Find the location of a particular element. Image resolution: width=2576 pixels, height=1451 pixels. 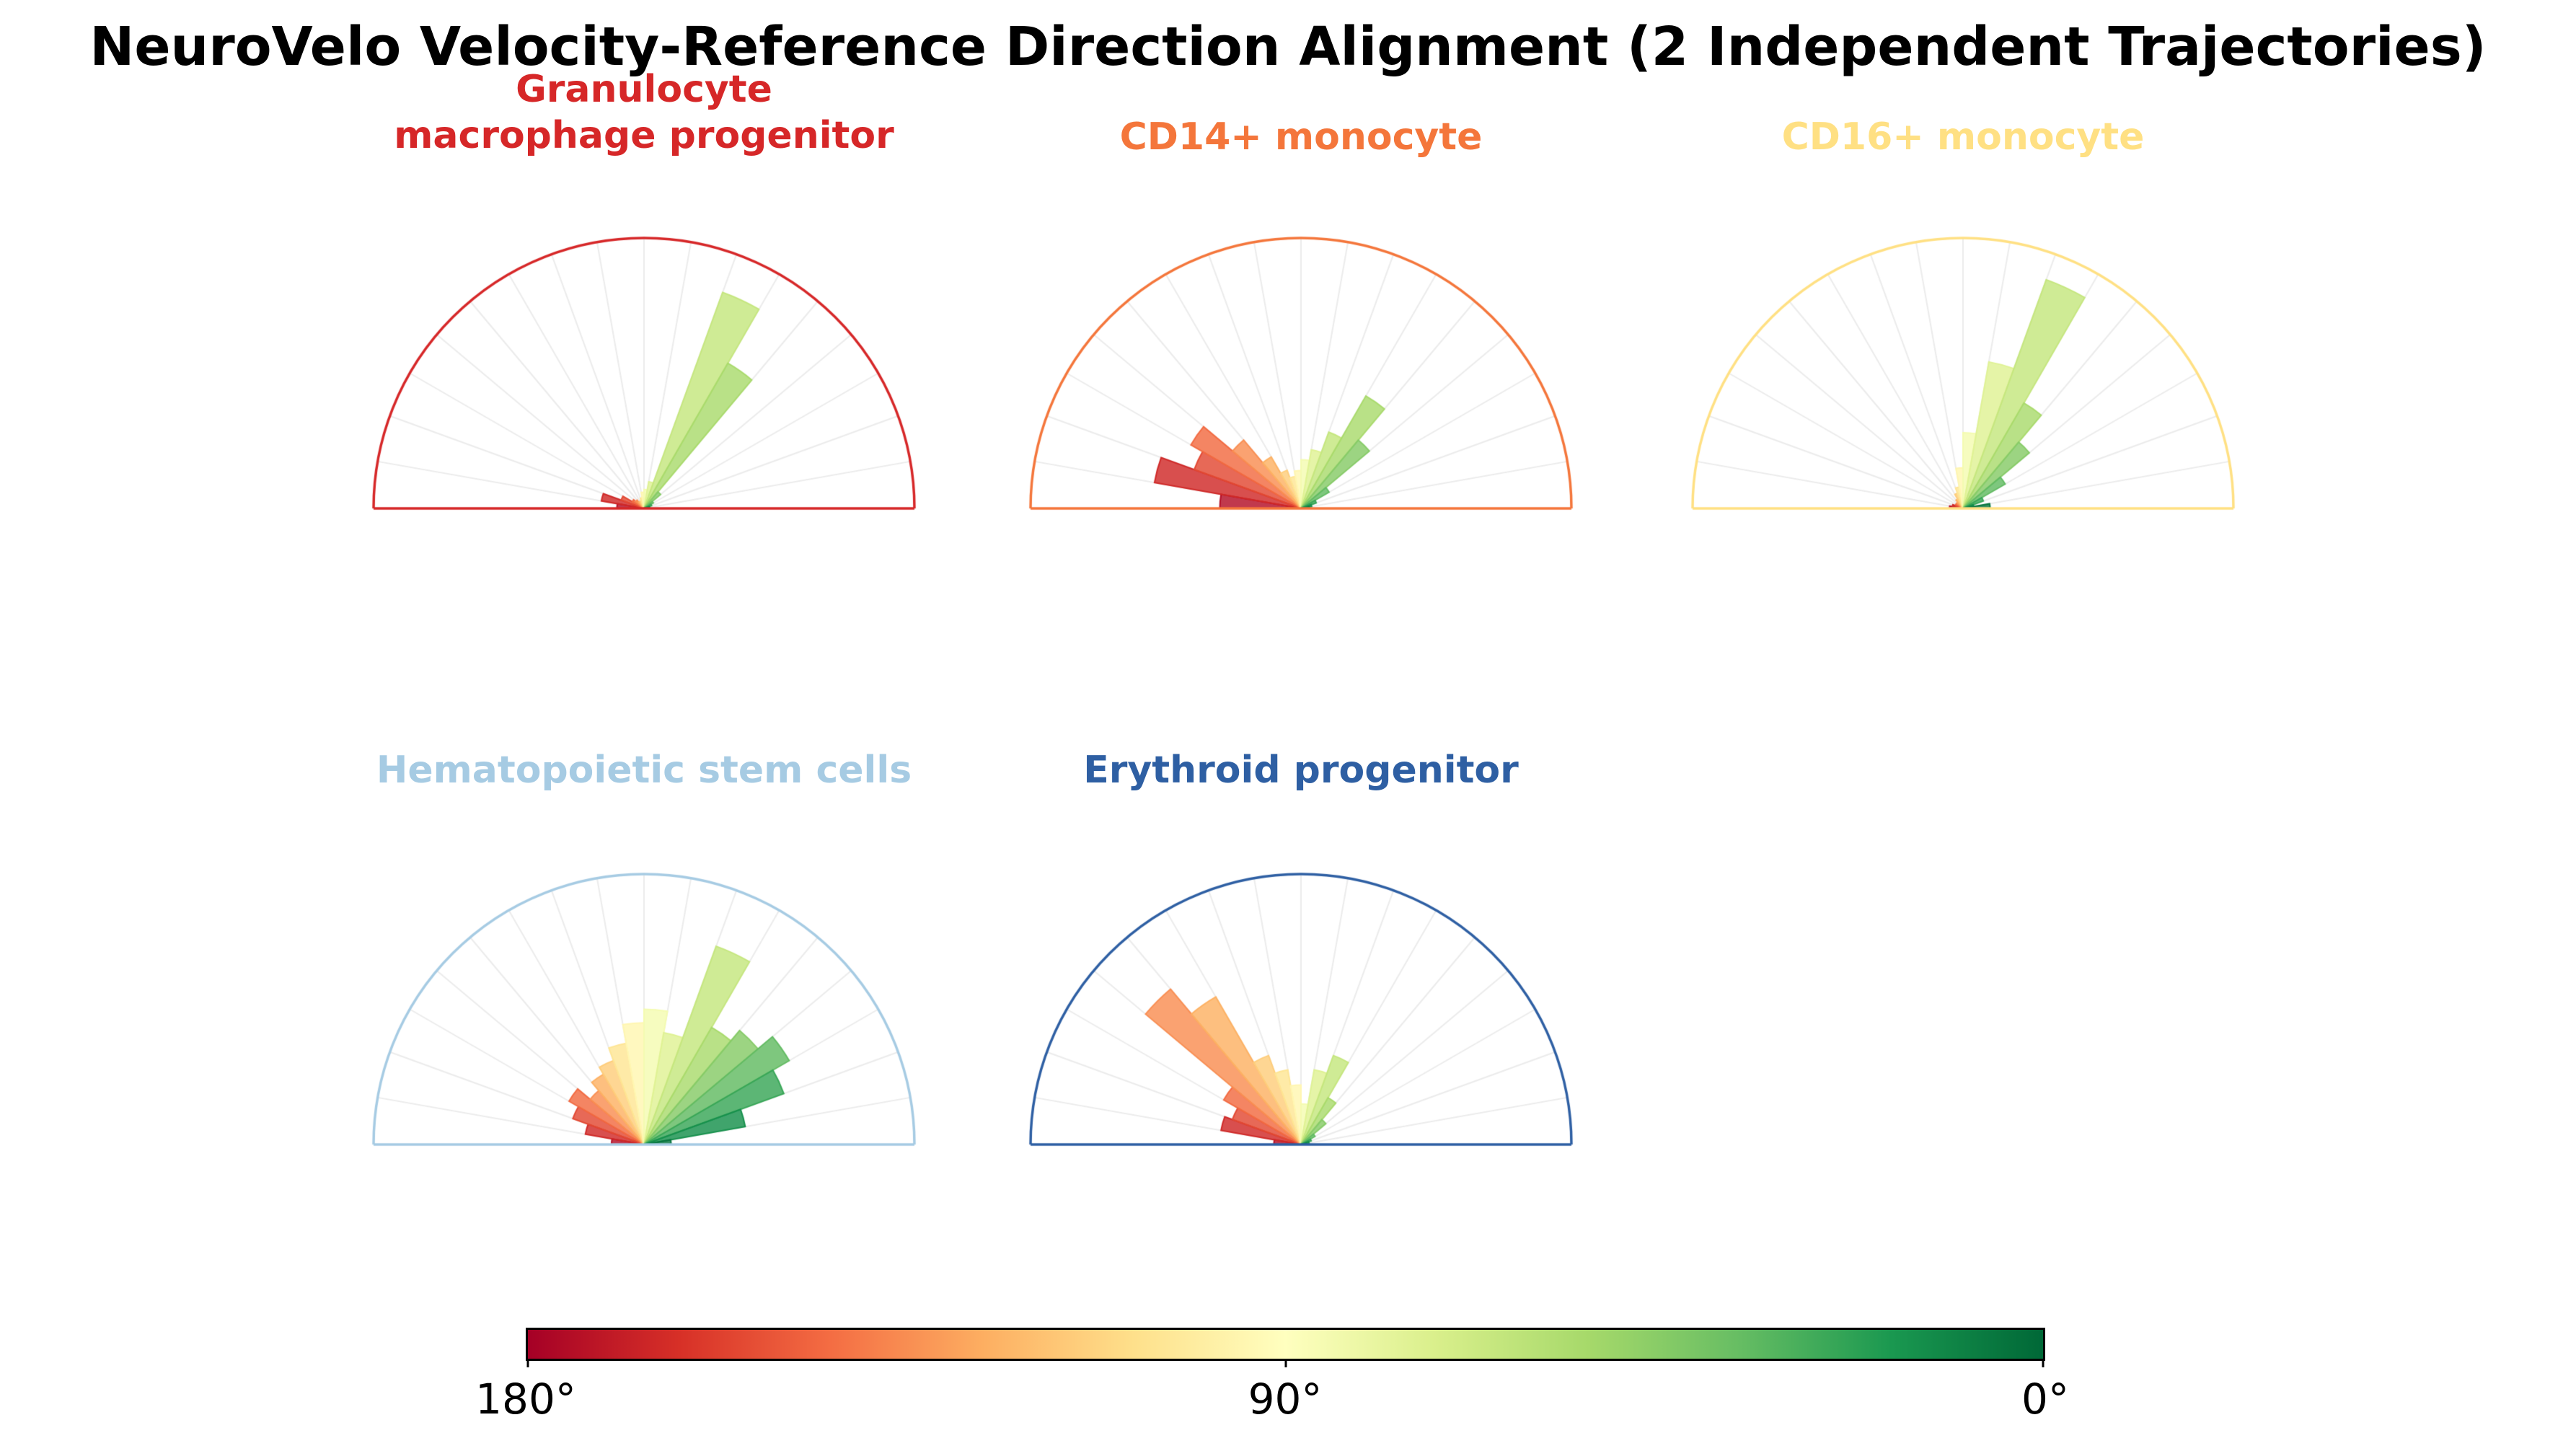

rose-plot-cd14-monocyte is located at coordinates (1301, 371).